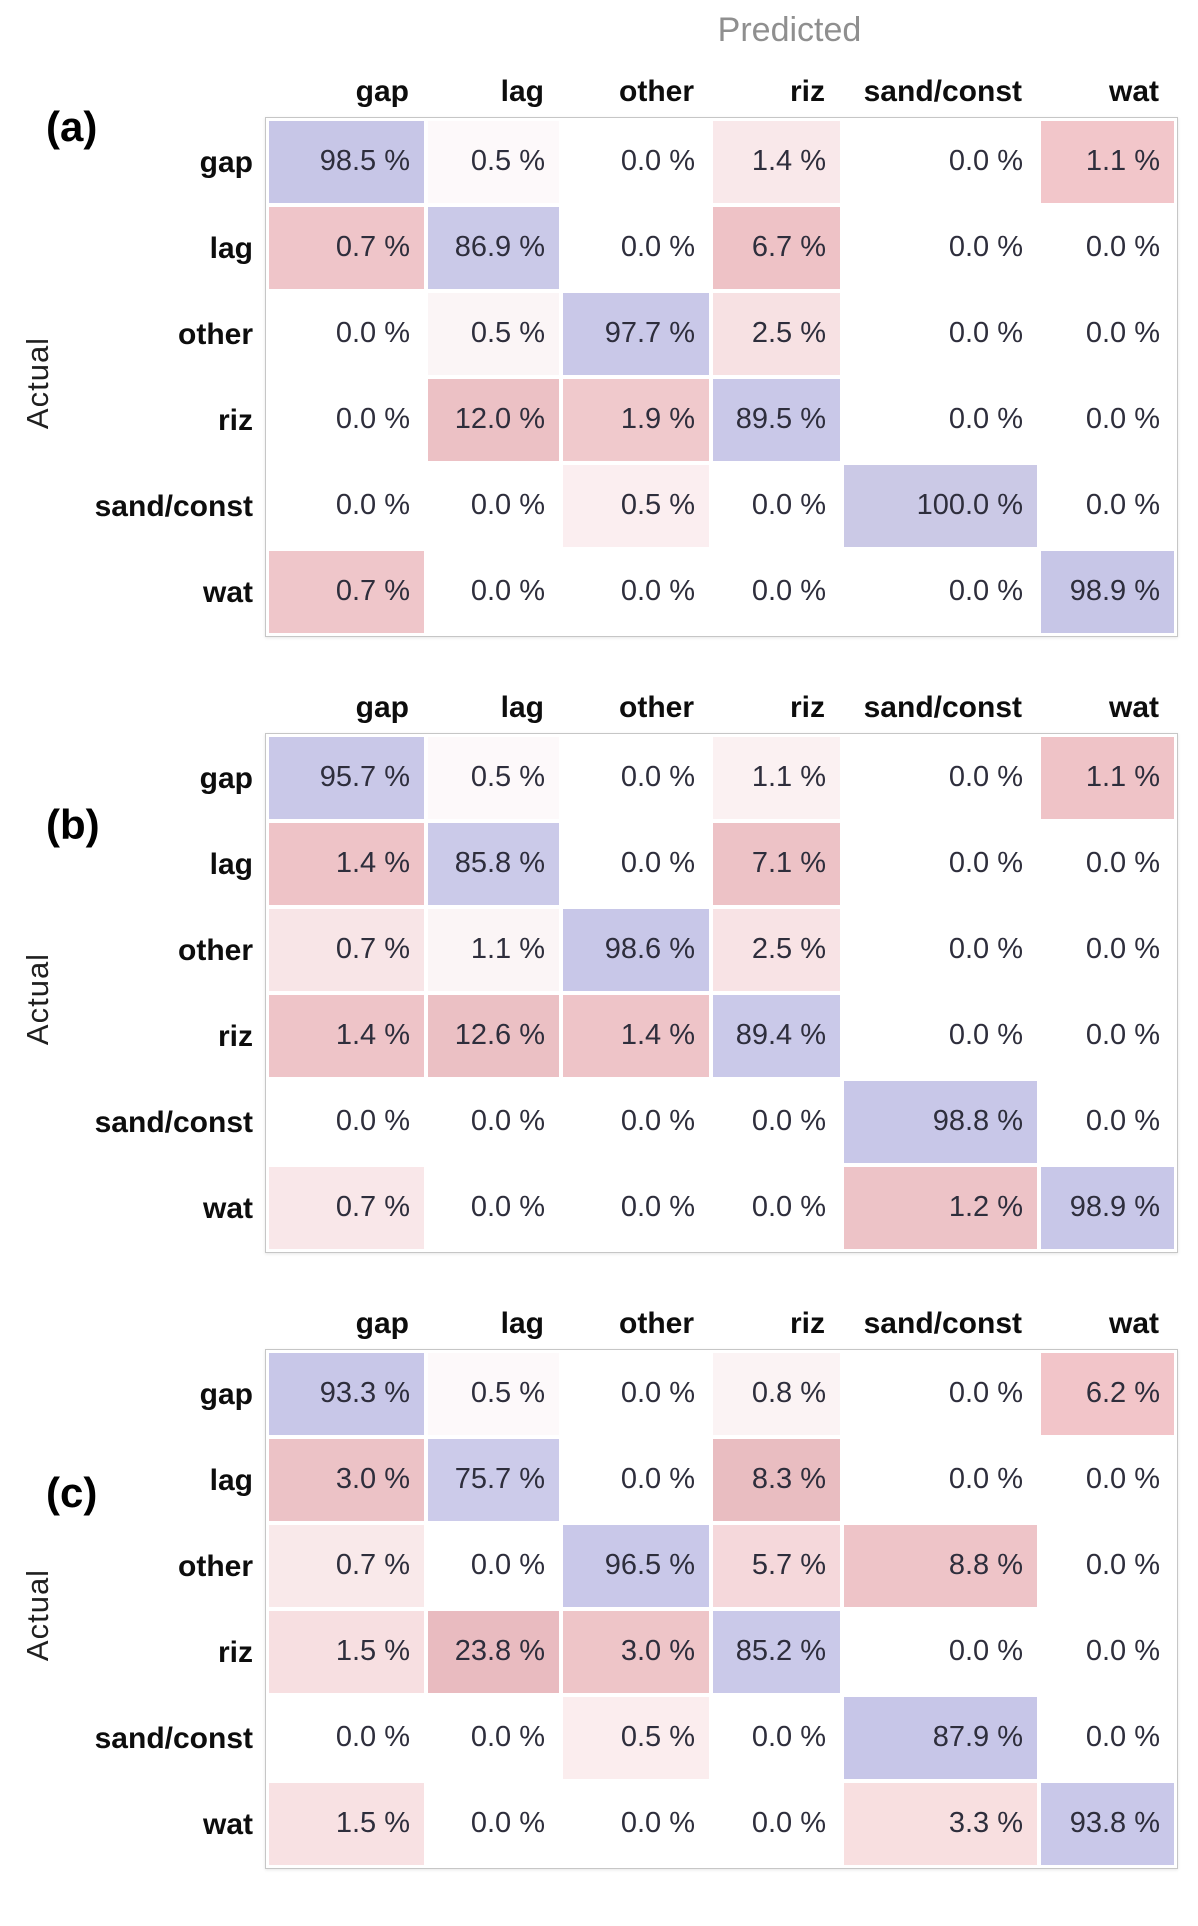  I want to click on row-label-sand-const: sand/const, so click(173, 506).